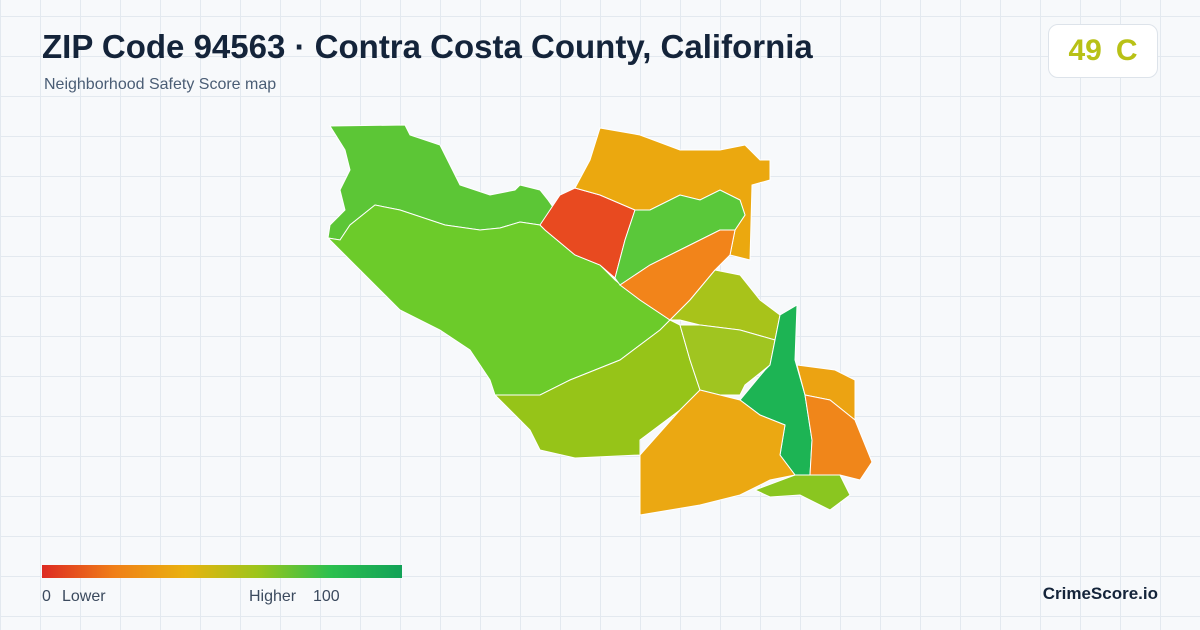  What do you see at coordinates (1100, 593) in the screenshot?
I see `brand: CrimeScore.io` at bounding box center [1100, 593].